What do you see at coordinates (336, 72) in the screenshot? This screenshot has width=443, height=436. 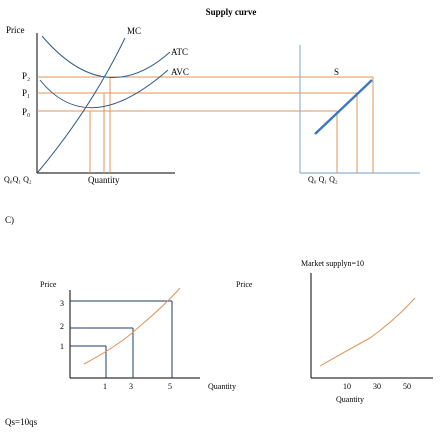 I see `supply-curve-label: S` at bounding box center [336, 72].